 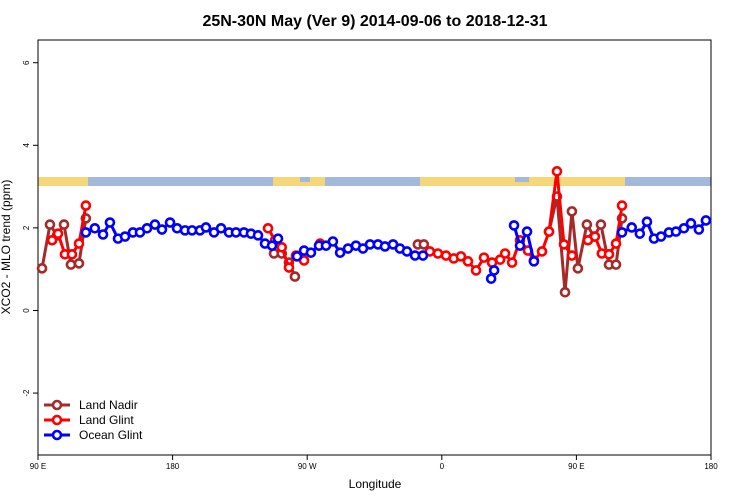 I want to click on y-tick-label: 0, so click(x=26, y=310).